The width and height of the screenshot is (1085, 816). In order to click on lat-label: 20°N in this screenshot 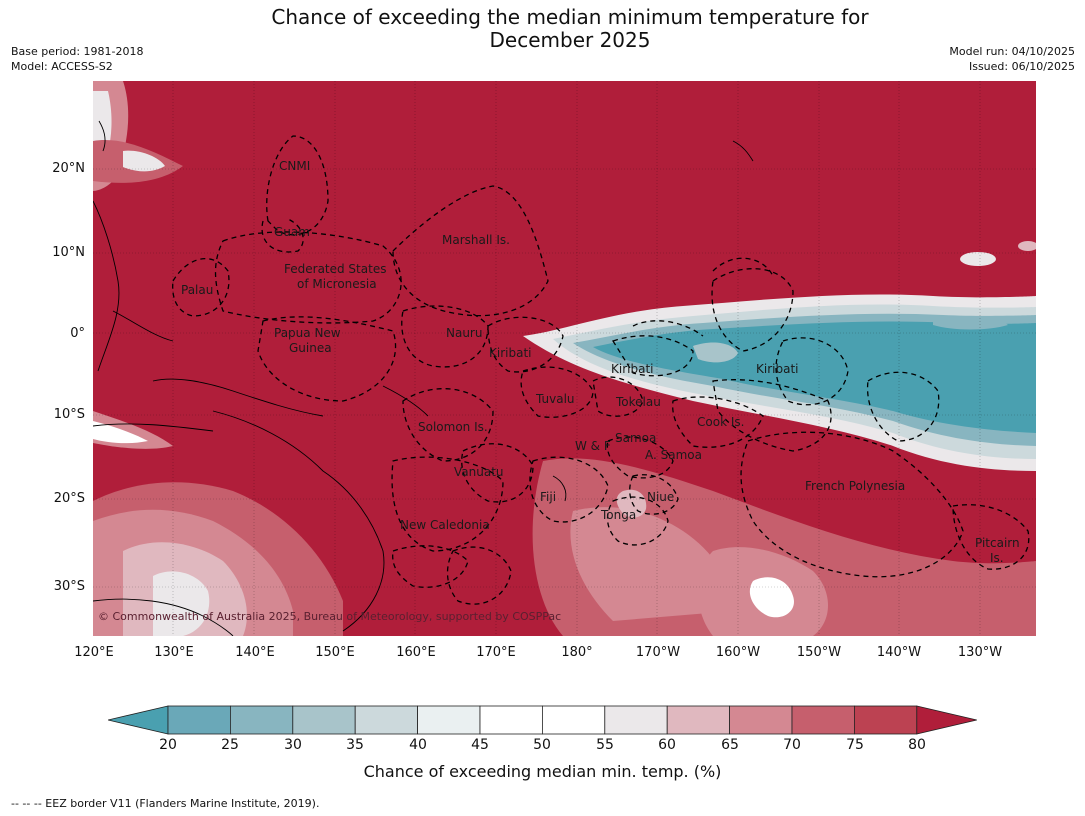, I will do `click(68, 168)`.